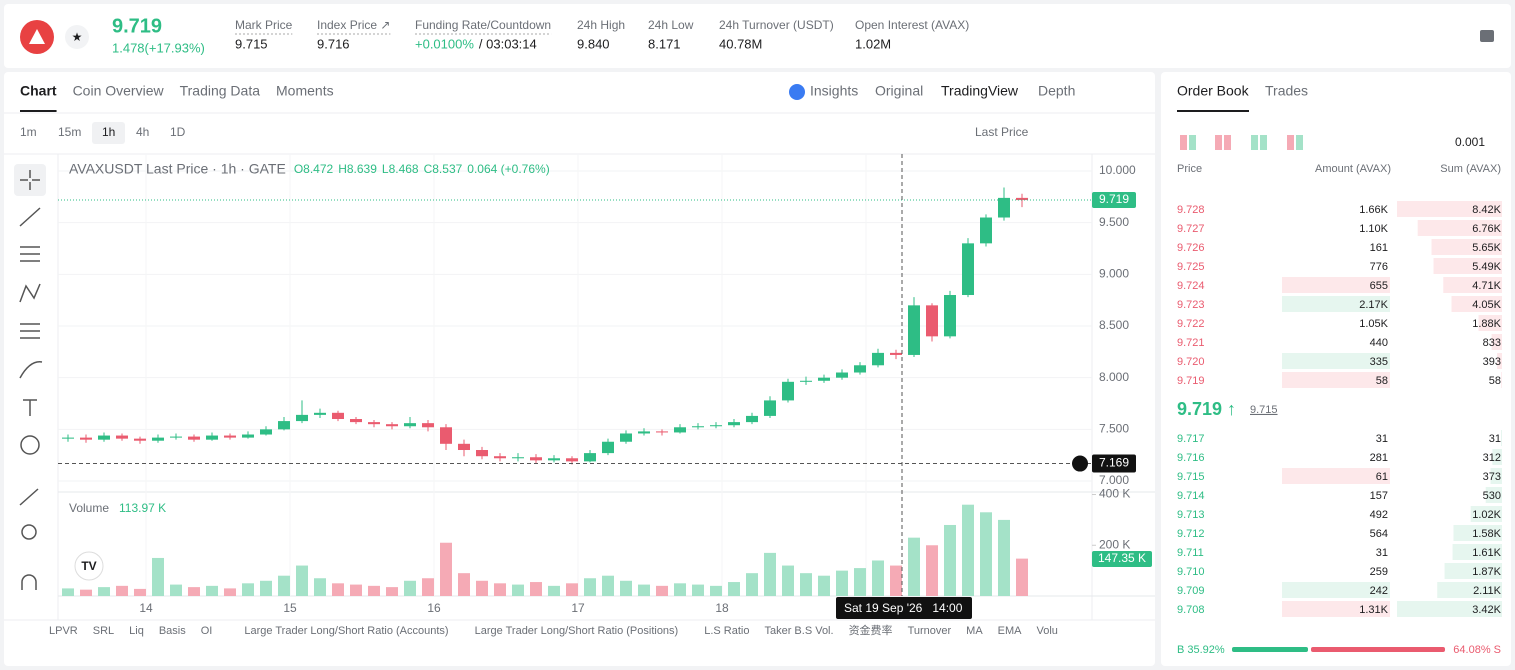 This screenshot has height=670, width=1515. What do you see at coordinates (899, 91) in the screenshot?
I see `view-tab: Original` at bounding box center [899, 91].